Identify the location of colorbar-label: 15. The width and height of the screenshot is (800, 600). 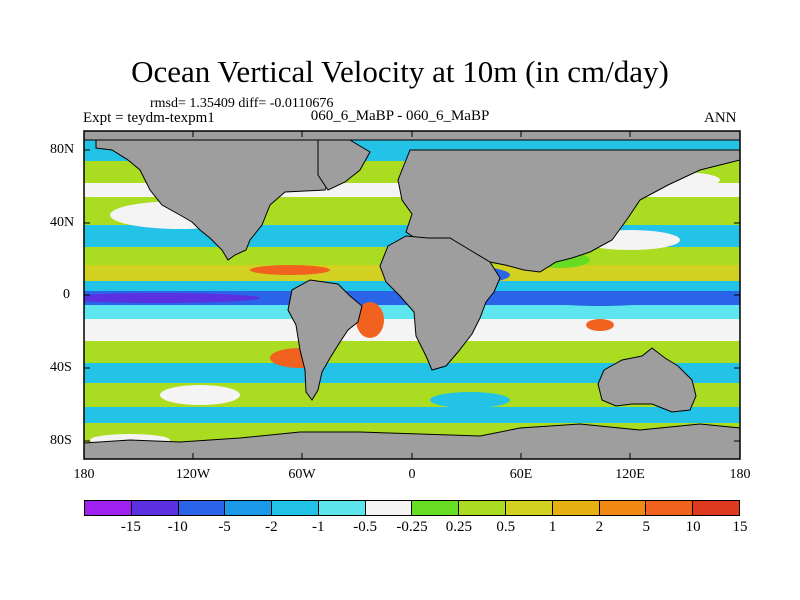
(740, 527).